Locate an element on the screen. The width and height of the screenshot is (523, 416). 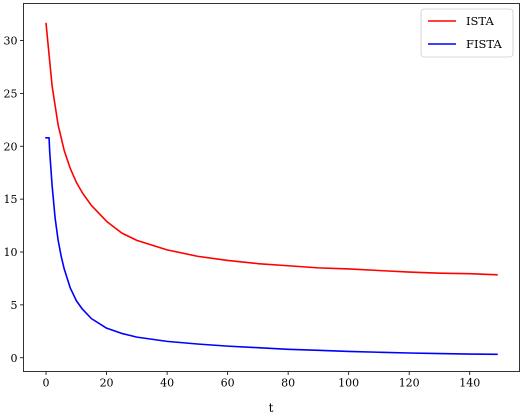
y-axis-ticks: 0 5 10 15 20 25 30 is located at coordinates (14, 200).